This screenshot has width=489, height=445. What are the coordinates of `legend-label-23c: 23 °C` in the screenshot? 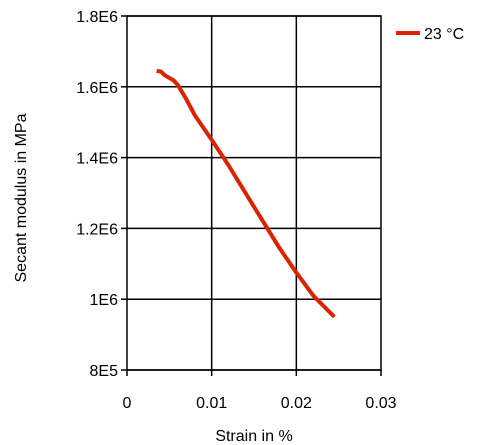 It's located at (444, 34).